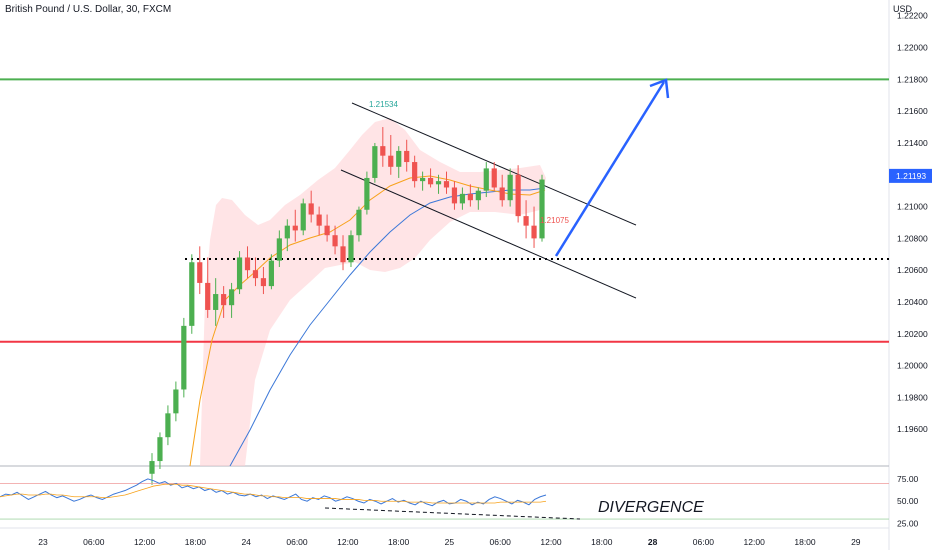 The image size is (932, 550). I want to click on time-tick-3: 18:00, so click(196, 542).